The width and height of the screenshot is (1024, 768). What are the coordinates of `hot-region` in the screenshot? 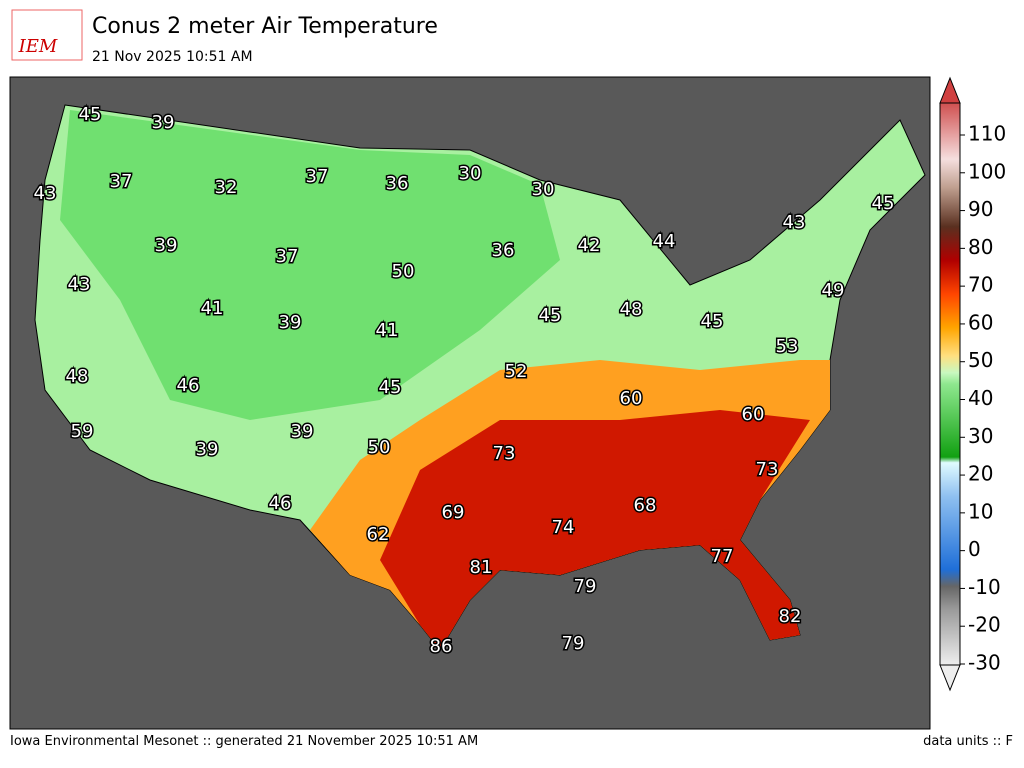 It's located at (595, 530).